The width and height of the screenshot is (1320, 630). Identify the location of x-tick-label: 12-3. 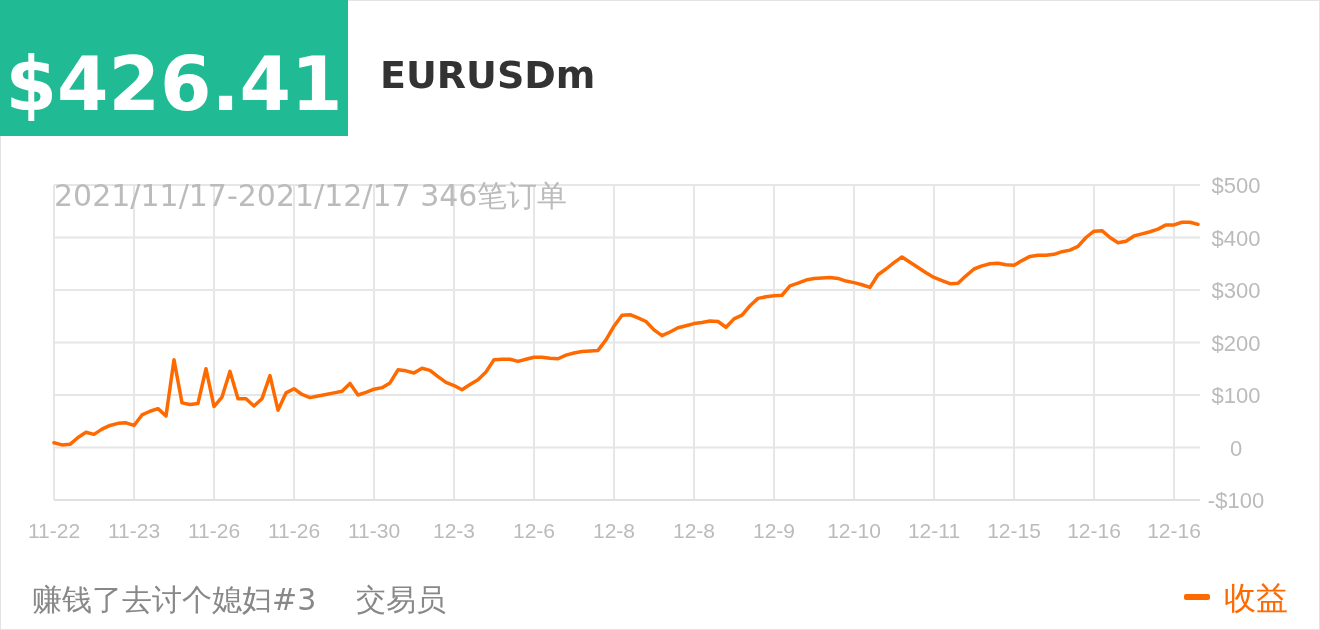
(454, 530).